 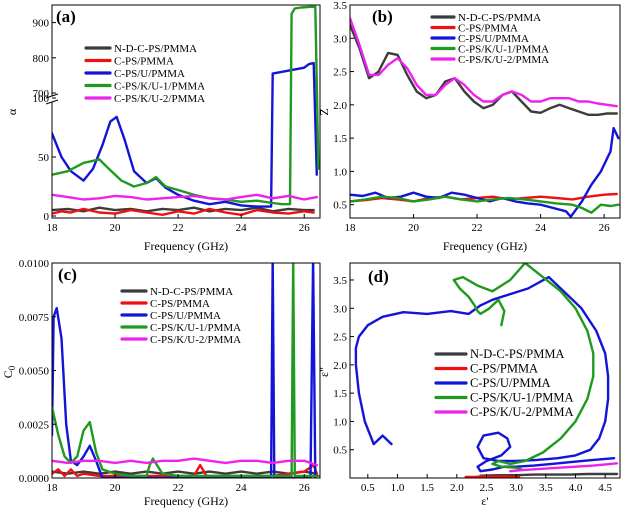 I want to click on x-tick-label-c: 22, so click(x=178, y=488).